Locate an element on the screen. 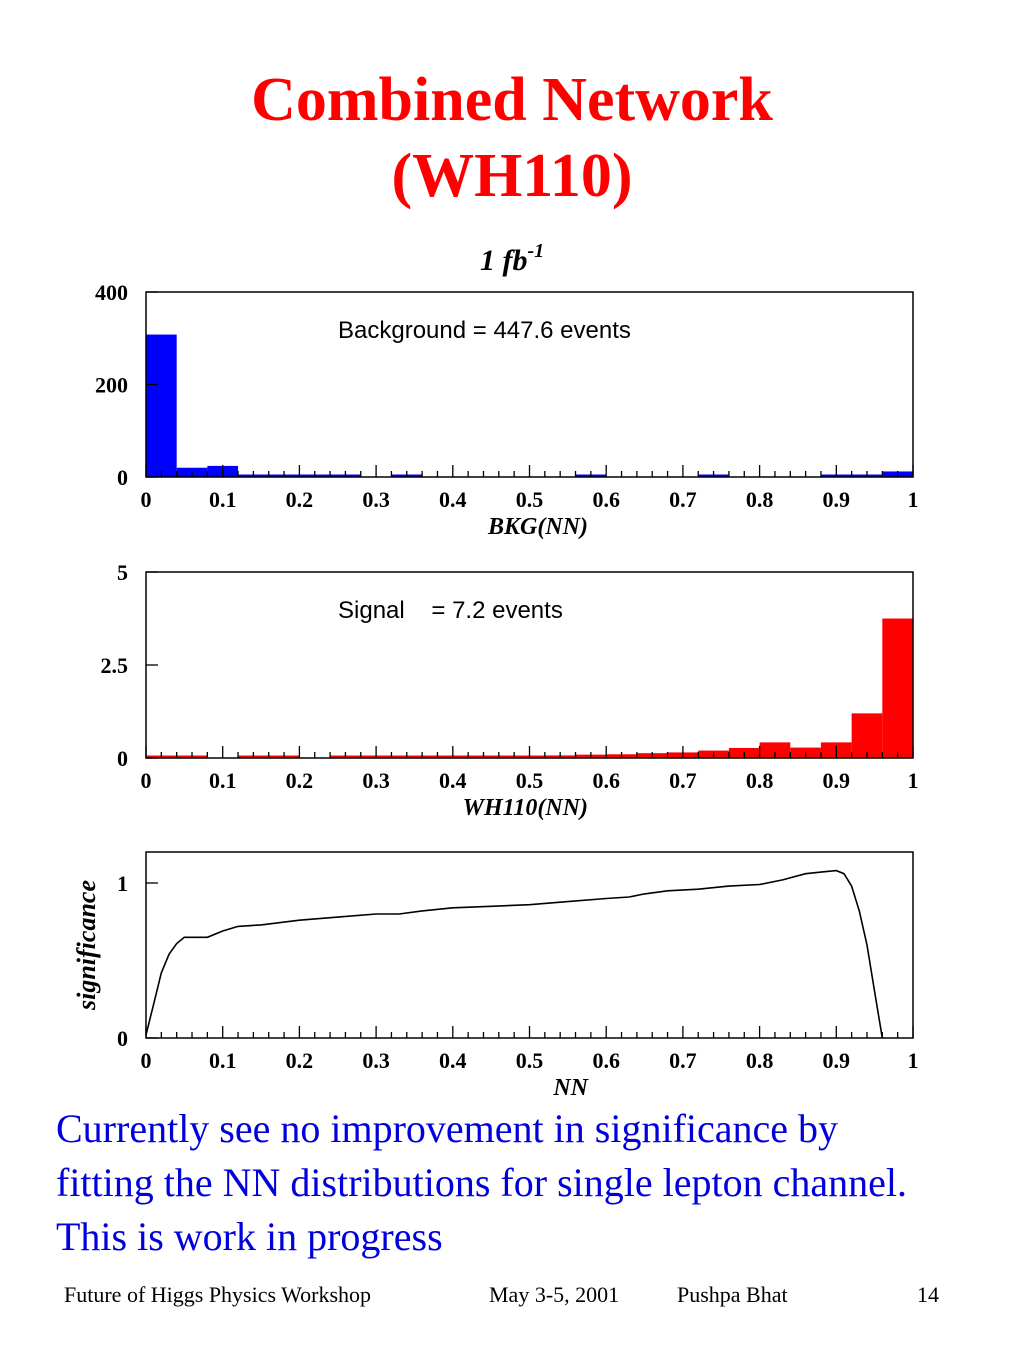 This screenshot has height=1365, width=1024. luminosity-base: 1 fb is located at coordinates (504, 260).